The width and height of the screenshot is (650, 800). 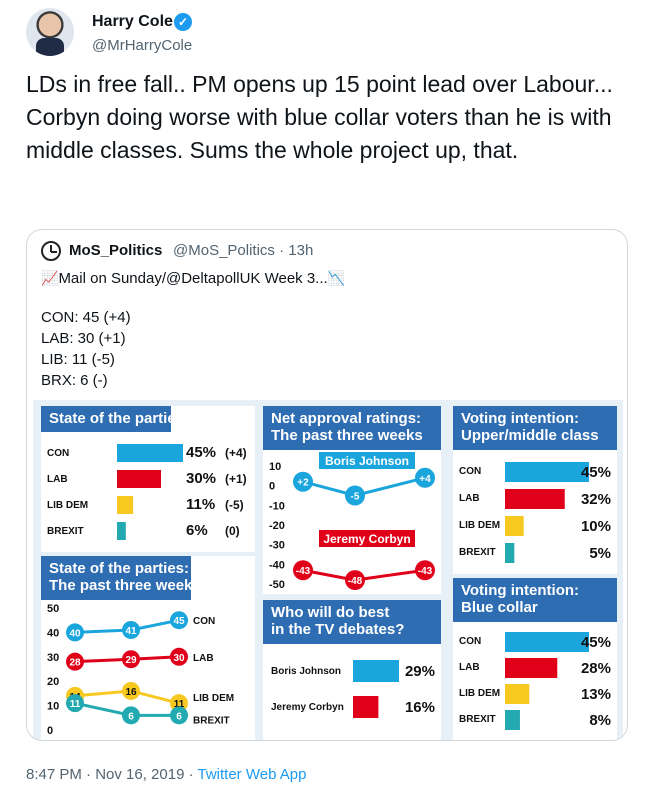 I want to click on tv-debates-category: Boris Johnson, so click(x=306, y=671).